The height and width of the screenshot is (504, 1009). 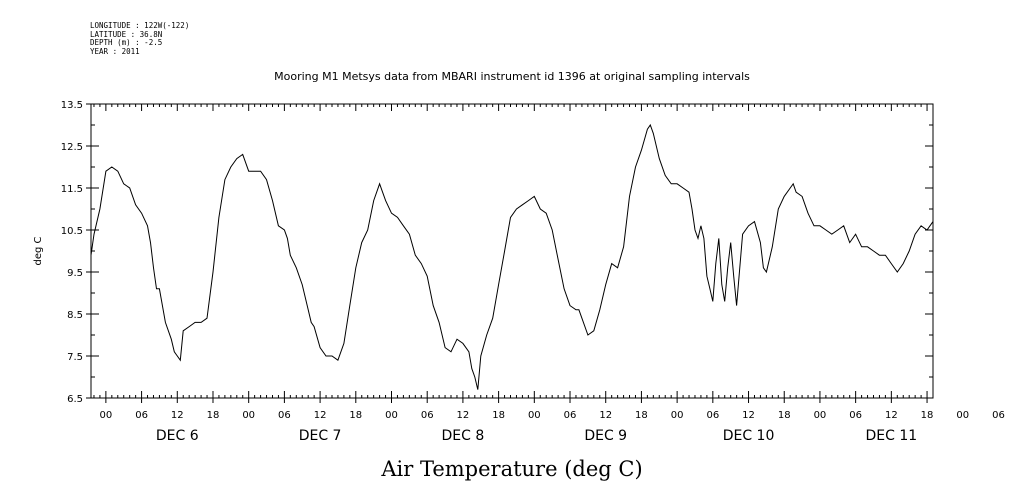 What do you see at coordinates (320, 436) in the screenshot?
I see `day-label: DEC 7` at bounding box center [320, 436].